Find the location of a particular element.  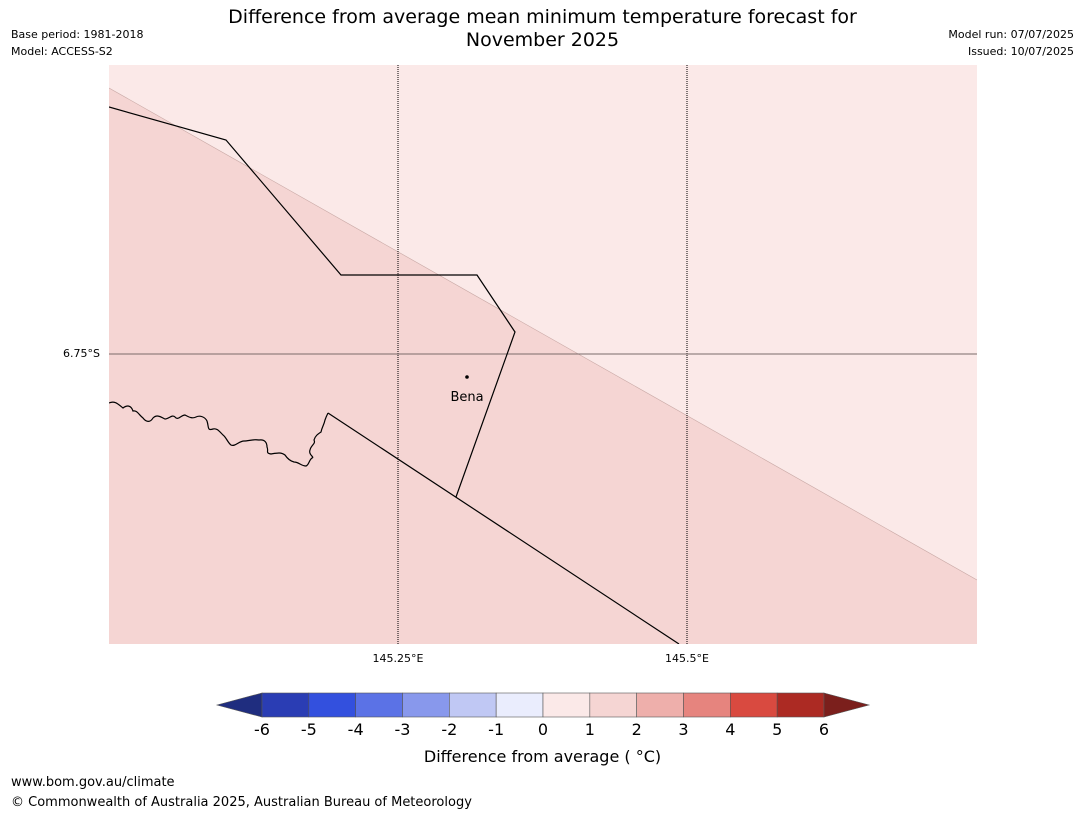

colorbar-cells is located at coordinates (543, 705).